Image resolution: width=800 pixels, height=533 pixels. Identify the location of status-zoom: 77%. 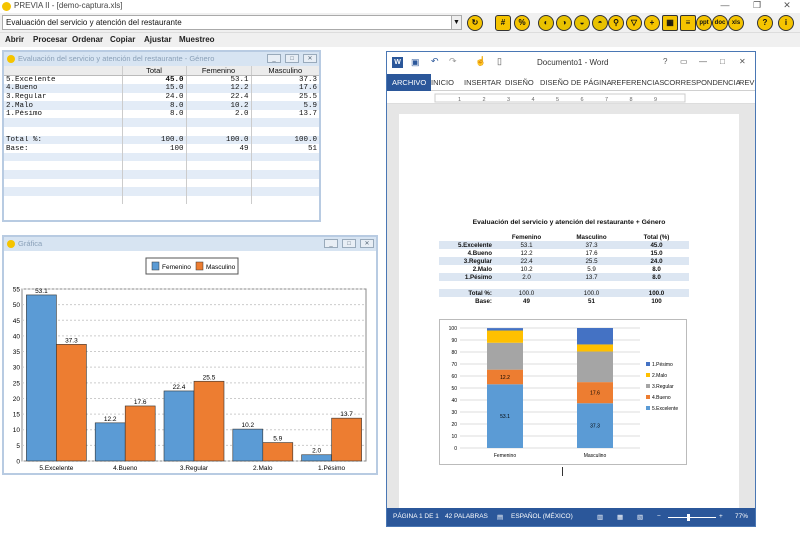
(742, 516).